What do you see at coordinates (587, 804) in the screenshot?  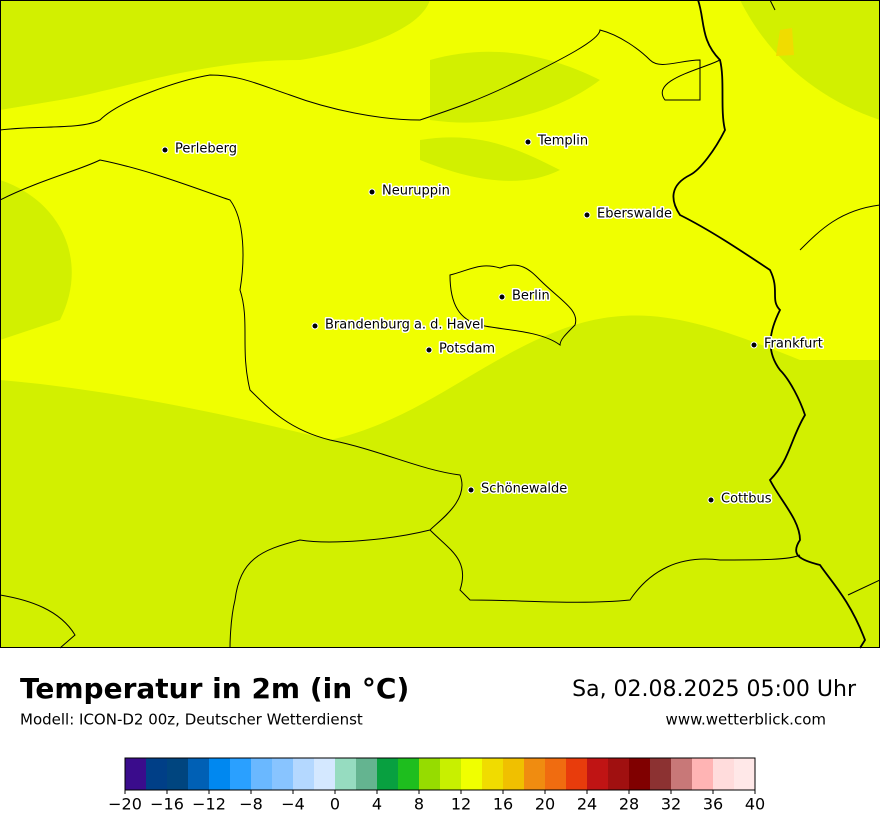 I see `colorbar-tick-label: 24` at bounding box center [587, 804].